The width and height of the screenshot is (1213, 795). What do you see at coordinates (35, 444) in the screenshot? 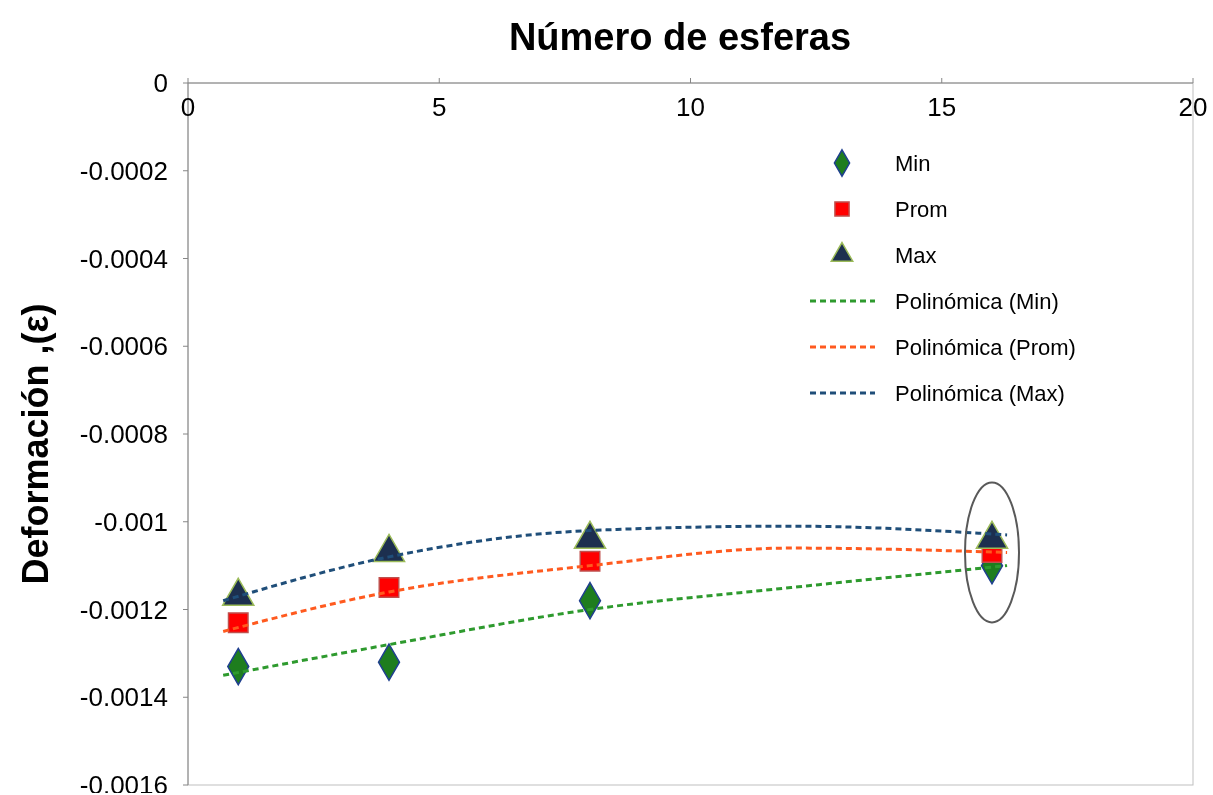
I see `y-axis-title: Deformación ,(ε)` at bounding box center [35, 444].